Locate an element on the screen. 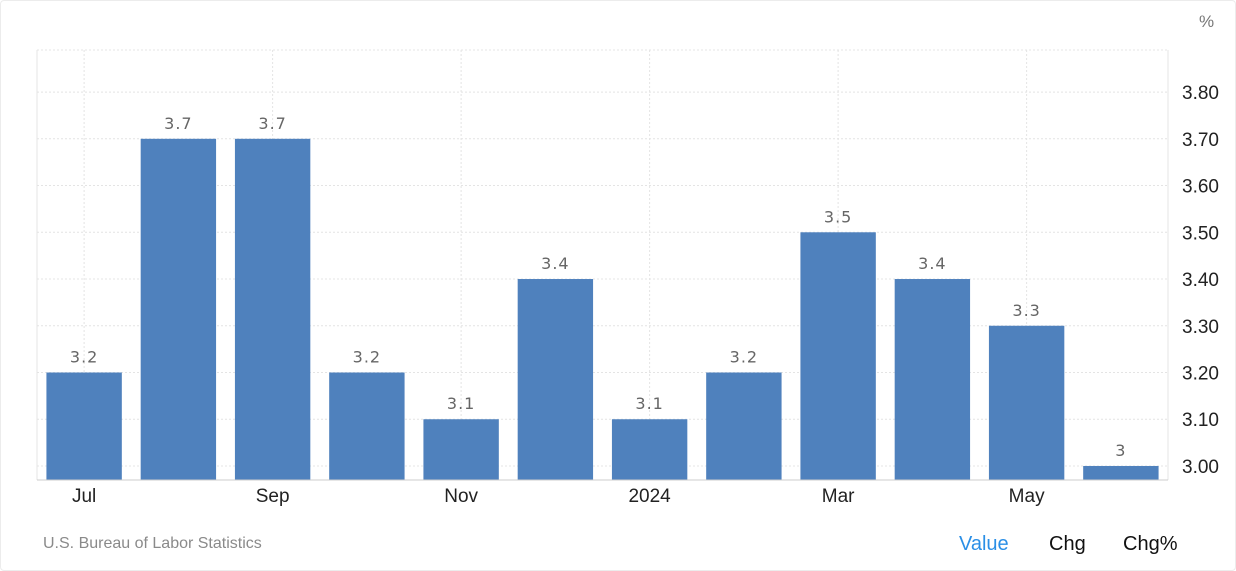 This screenshot has height=571, width=1236. data-label: 3.3 is located at coordinates (1026, 310).